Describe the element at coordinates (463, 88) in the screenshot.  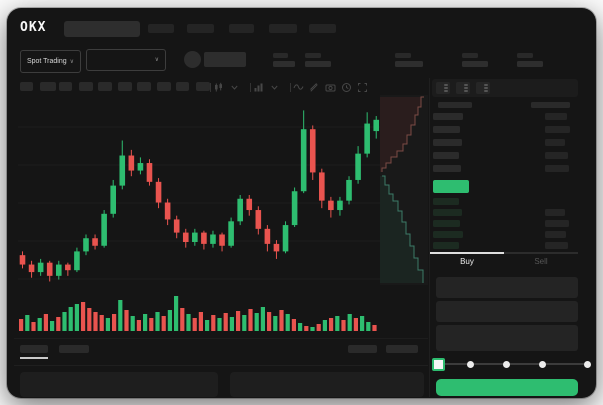
I see `book-bids-icon` at that location.